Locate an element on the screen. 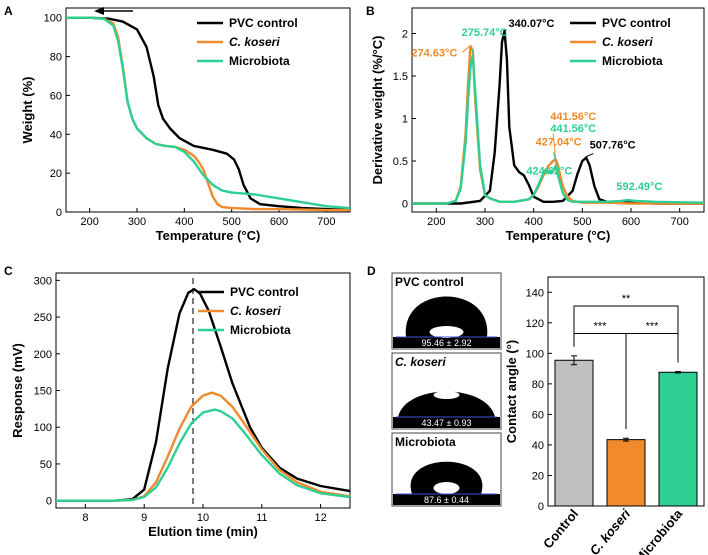 The image size is (708, 555). peak-annotation: 427.04°C is located at coordinates (559, 143).